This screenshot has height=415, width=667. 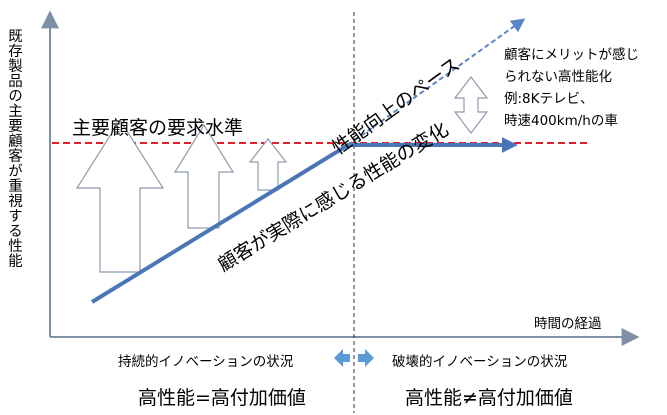 I want to click on left-situation-label: 持続的イノベーションの状況, so click(x=206, y=362).